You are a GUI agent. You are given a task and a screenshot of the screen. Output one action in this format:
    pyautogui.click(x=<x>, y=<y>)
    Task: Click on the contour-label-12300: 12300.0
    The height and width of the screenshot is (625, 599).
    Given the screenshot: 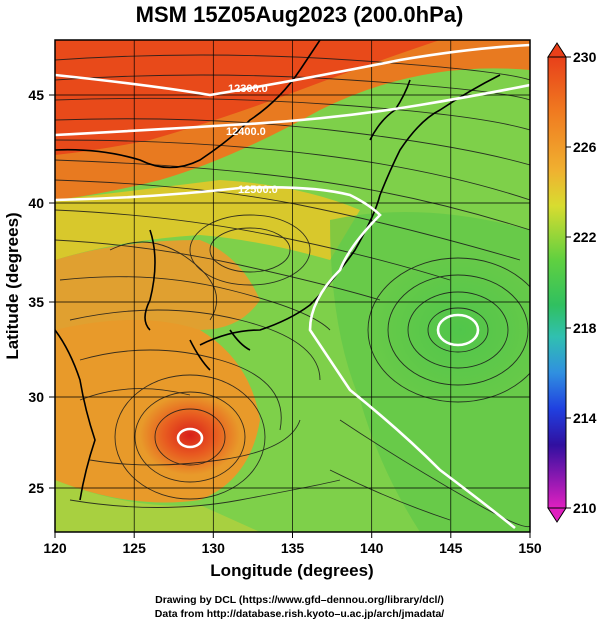 What is the action you would take?
    pyautogui.click(x=248, y=89)
    